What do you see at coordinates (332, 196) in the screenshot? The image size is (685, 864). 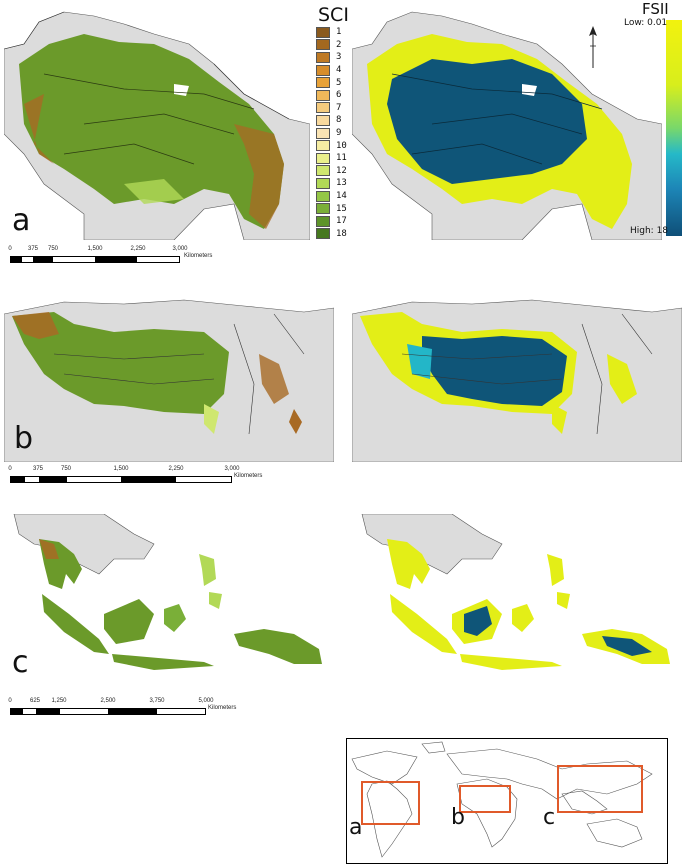 I see `sci-legend-item: 14` at bounding box center [332, 196].